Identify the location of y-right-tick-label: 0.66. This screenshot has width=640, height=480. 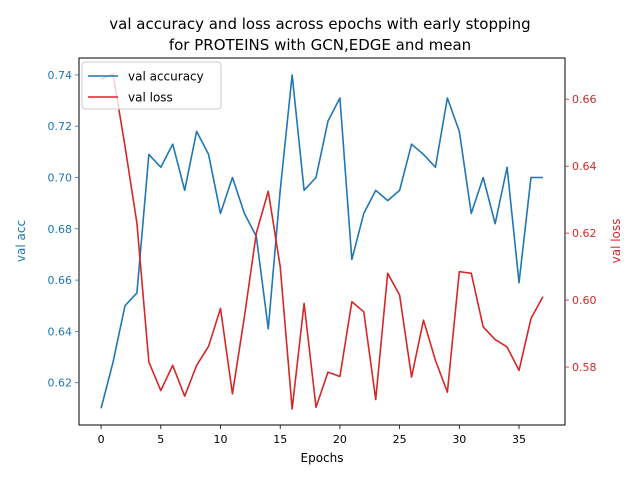
(584, 99).